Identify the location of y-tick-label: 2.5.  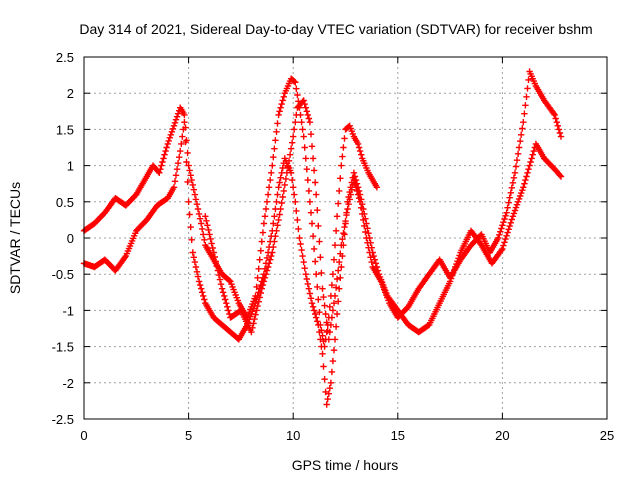
(65, 57).